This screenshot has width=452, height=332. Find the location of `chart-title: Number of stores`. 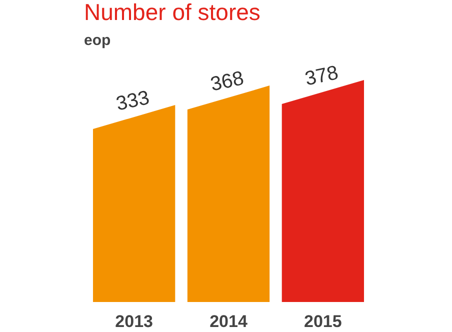

chart-title: Number of stores is located at coordinates (172, 12).